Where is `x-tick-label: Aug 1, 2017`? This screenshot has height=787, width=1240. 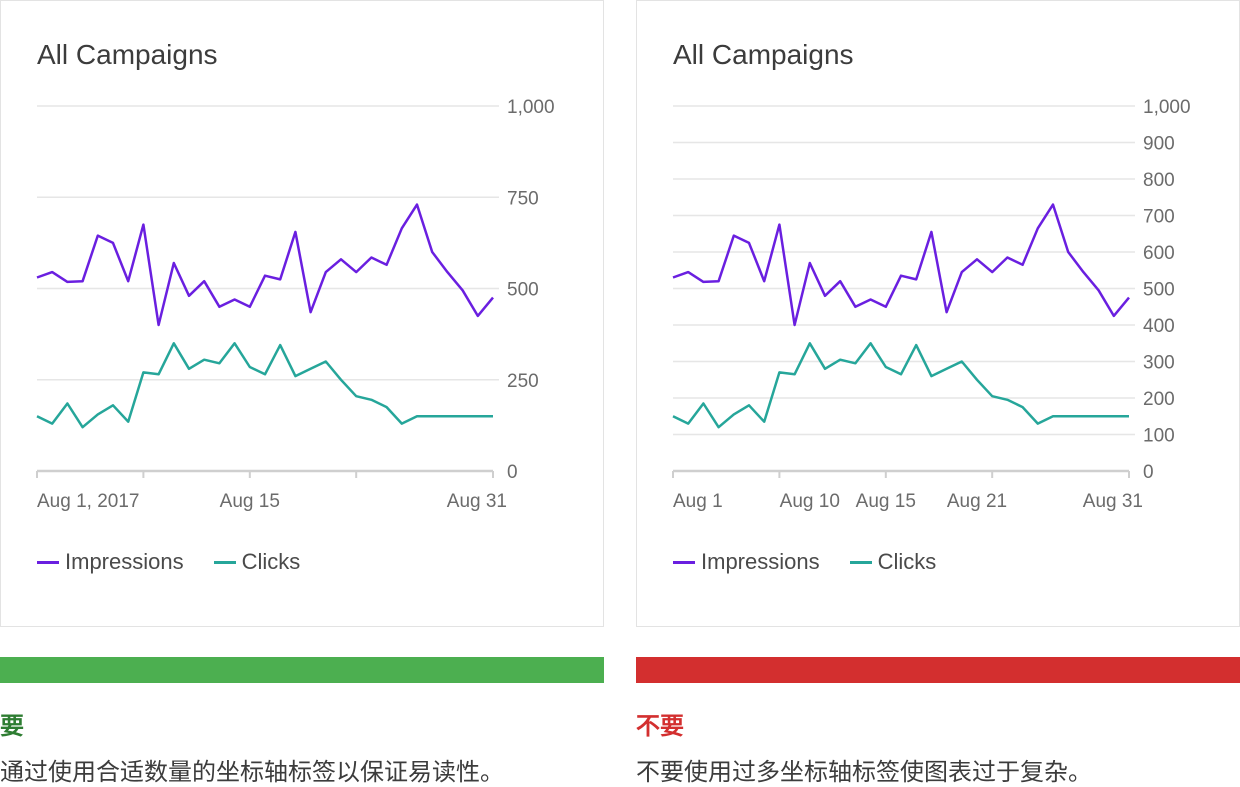 x-tick-label: Aug 1, 2017 is located at coordinates (88, 501).